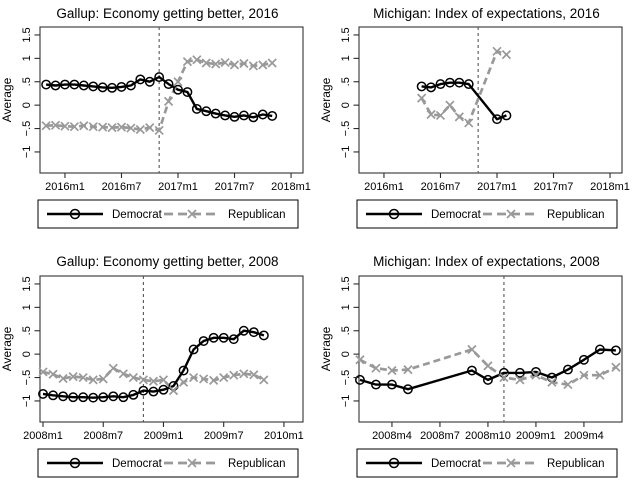 Image resolution: width=638 pixels, height=486 pixels. What do you see at coordinates (486, 13) in the screenshot?
I see `panel-title: Michigan: Index of expectations, 2016` at bounding box center [486, 13].